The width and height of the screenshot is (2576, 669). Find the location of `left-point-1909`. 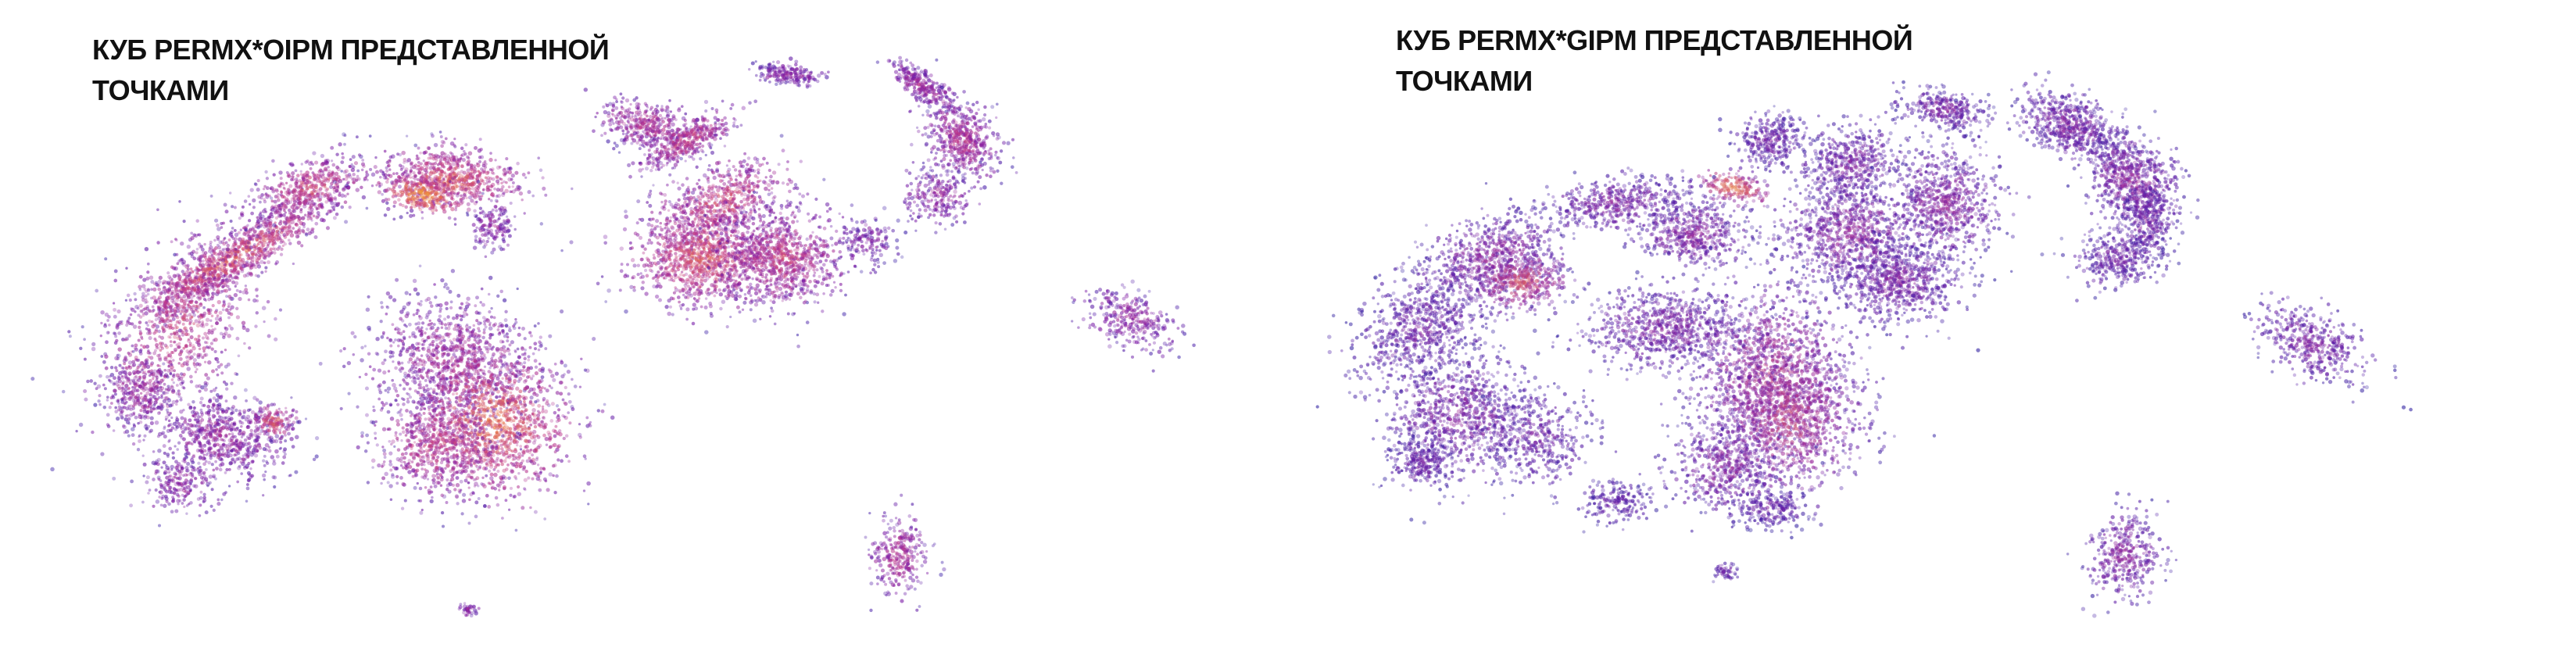

left-point-1909 is located at coordinates (32, 379).